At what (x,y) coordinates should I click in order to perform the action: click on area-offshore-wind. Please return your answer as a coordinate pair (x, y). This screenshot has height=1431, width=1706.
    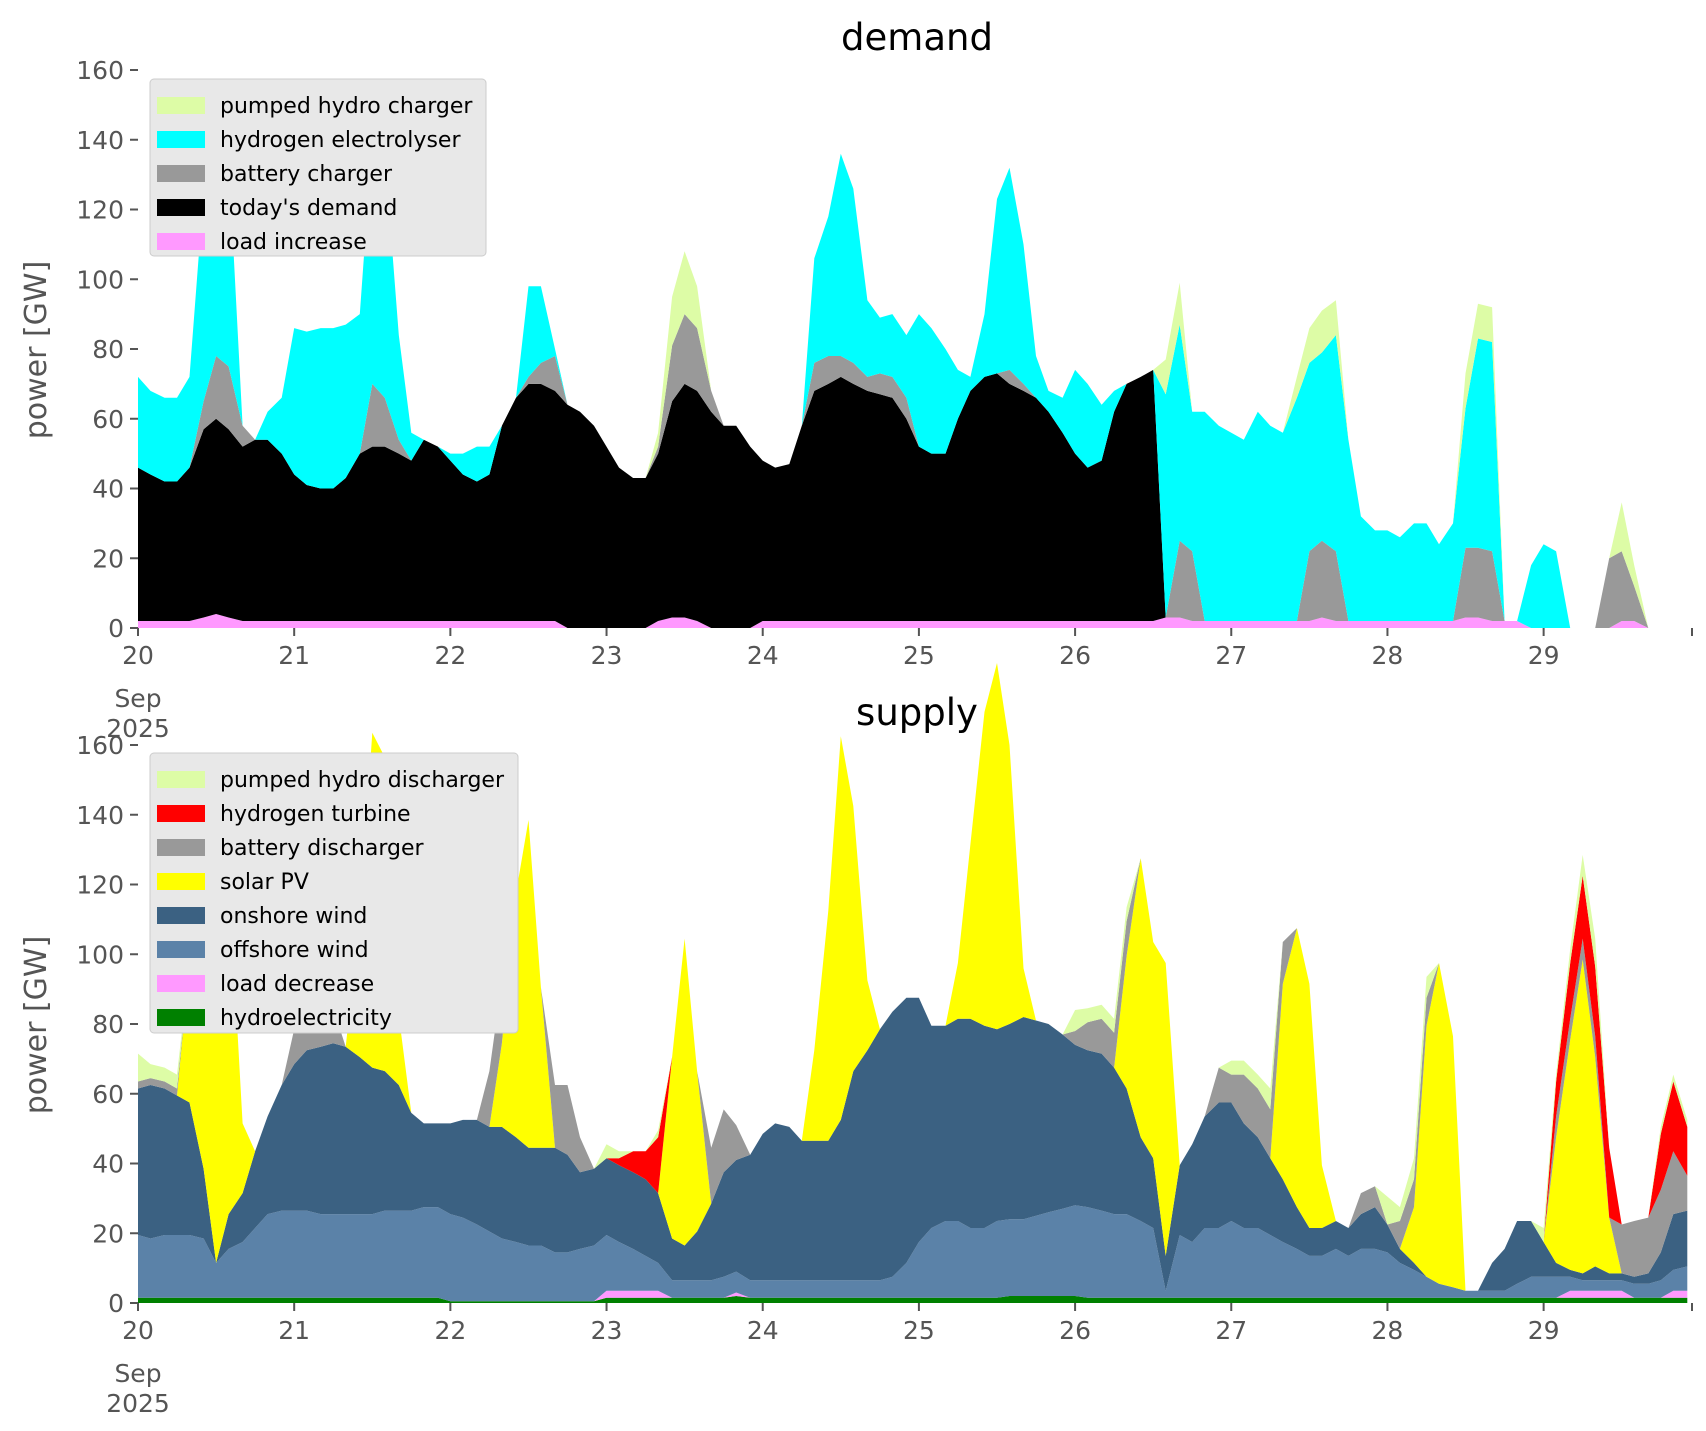
    Looking at the image, I should click on (913, 1253).